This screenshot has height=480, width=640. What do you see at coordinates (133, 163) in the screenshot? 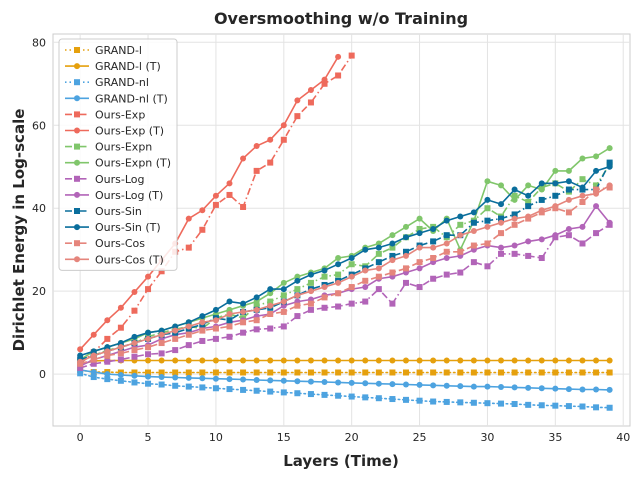
I see `legend-label: Ours-Expn (T)` at bounding box center [133, 163].